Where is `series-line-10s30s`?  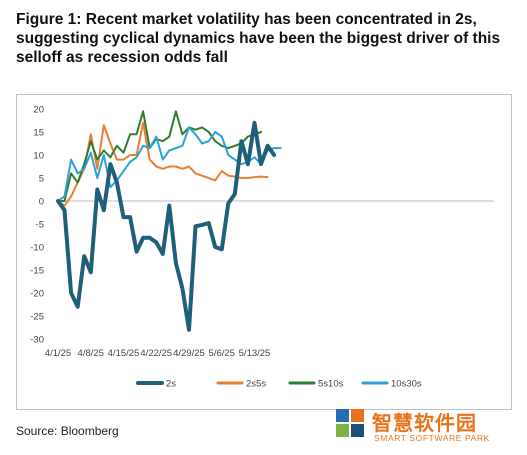
series-line-10s30s is located at coordinates (169, 164).